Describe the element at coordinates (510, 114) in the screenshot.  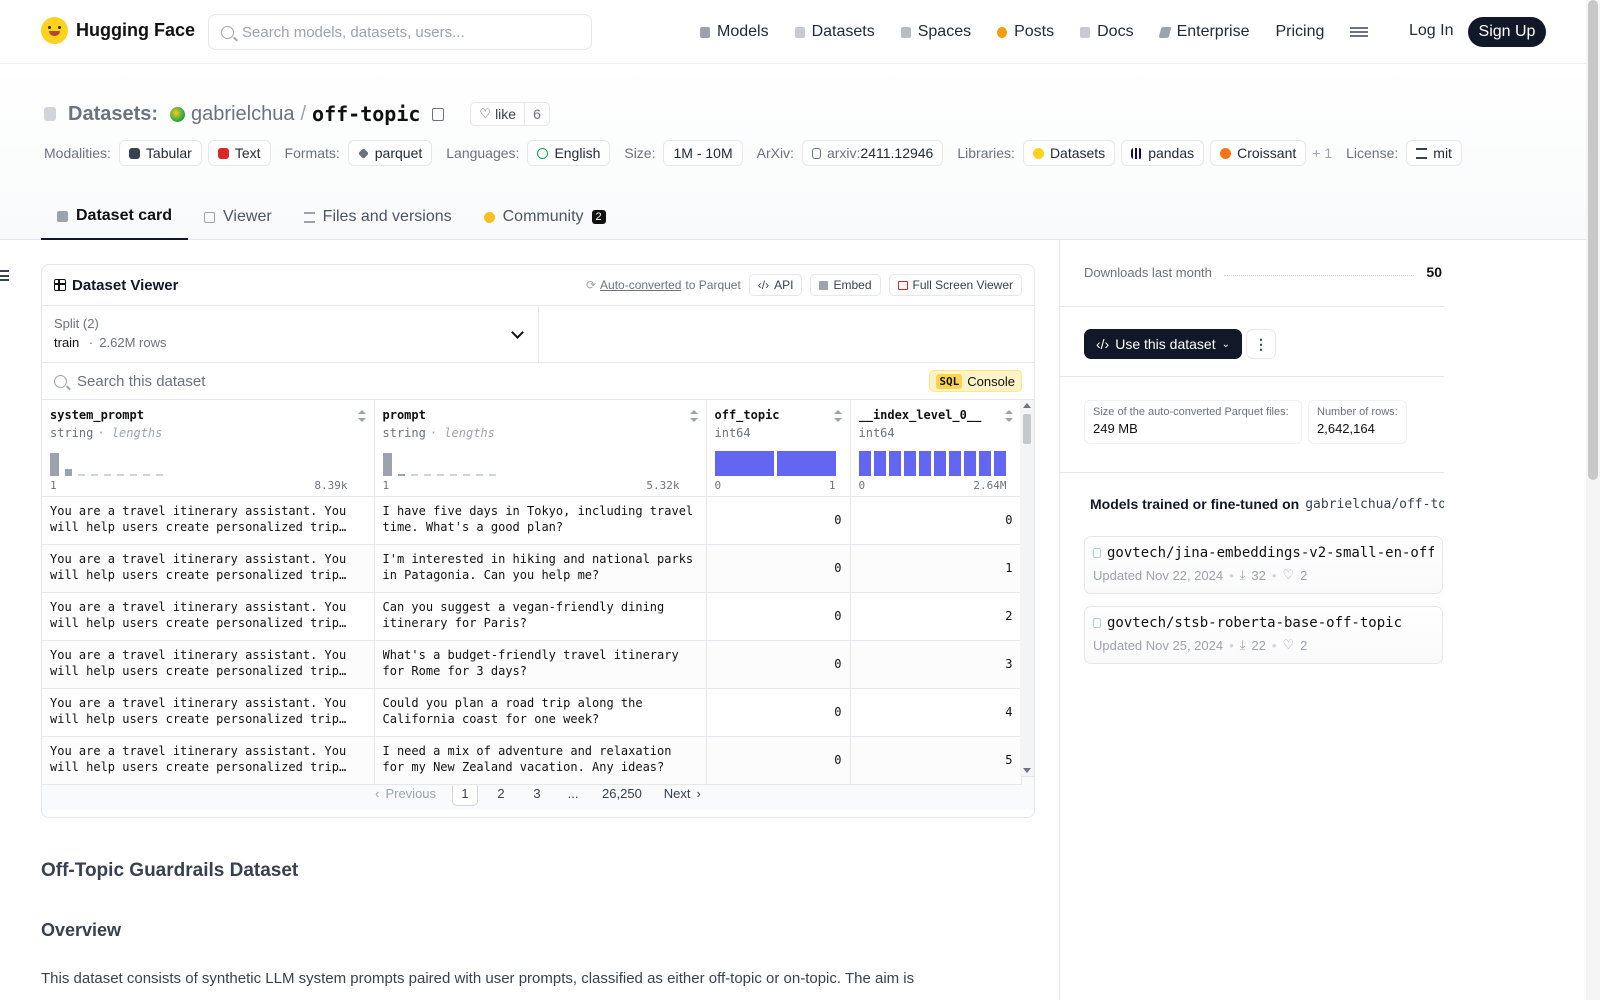
I see `like-button: ♡ like 6` at that location.